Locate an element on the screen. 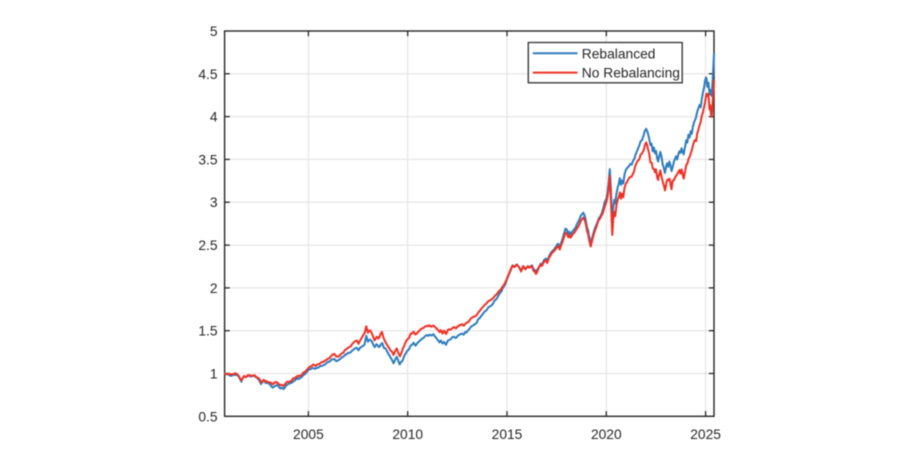 The image size is (912, 450). svg-text: 2.5 is located at coordinates (208, 245).